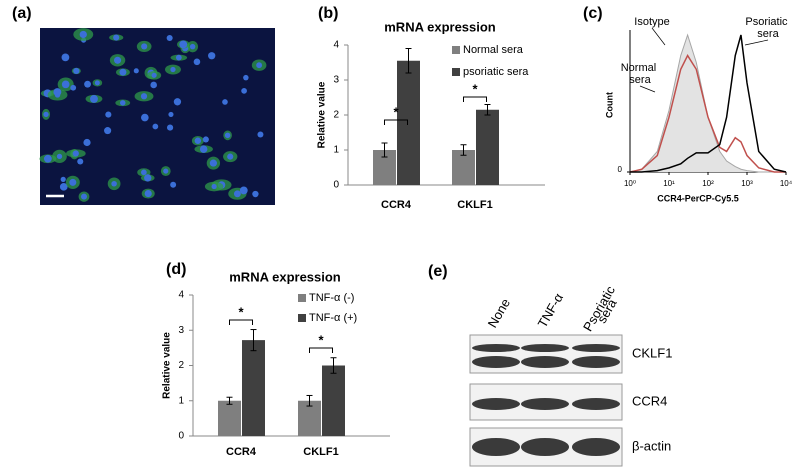  Describe the element at coordinates (181, 295) in the screenshot. I see `y-tick-label: 4` at that location.